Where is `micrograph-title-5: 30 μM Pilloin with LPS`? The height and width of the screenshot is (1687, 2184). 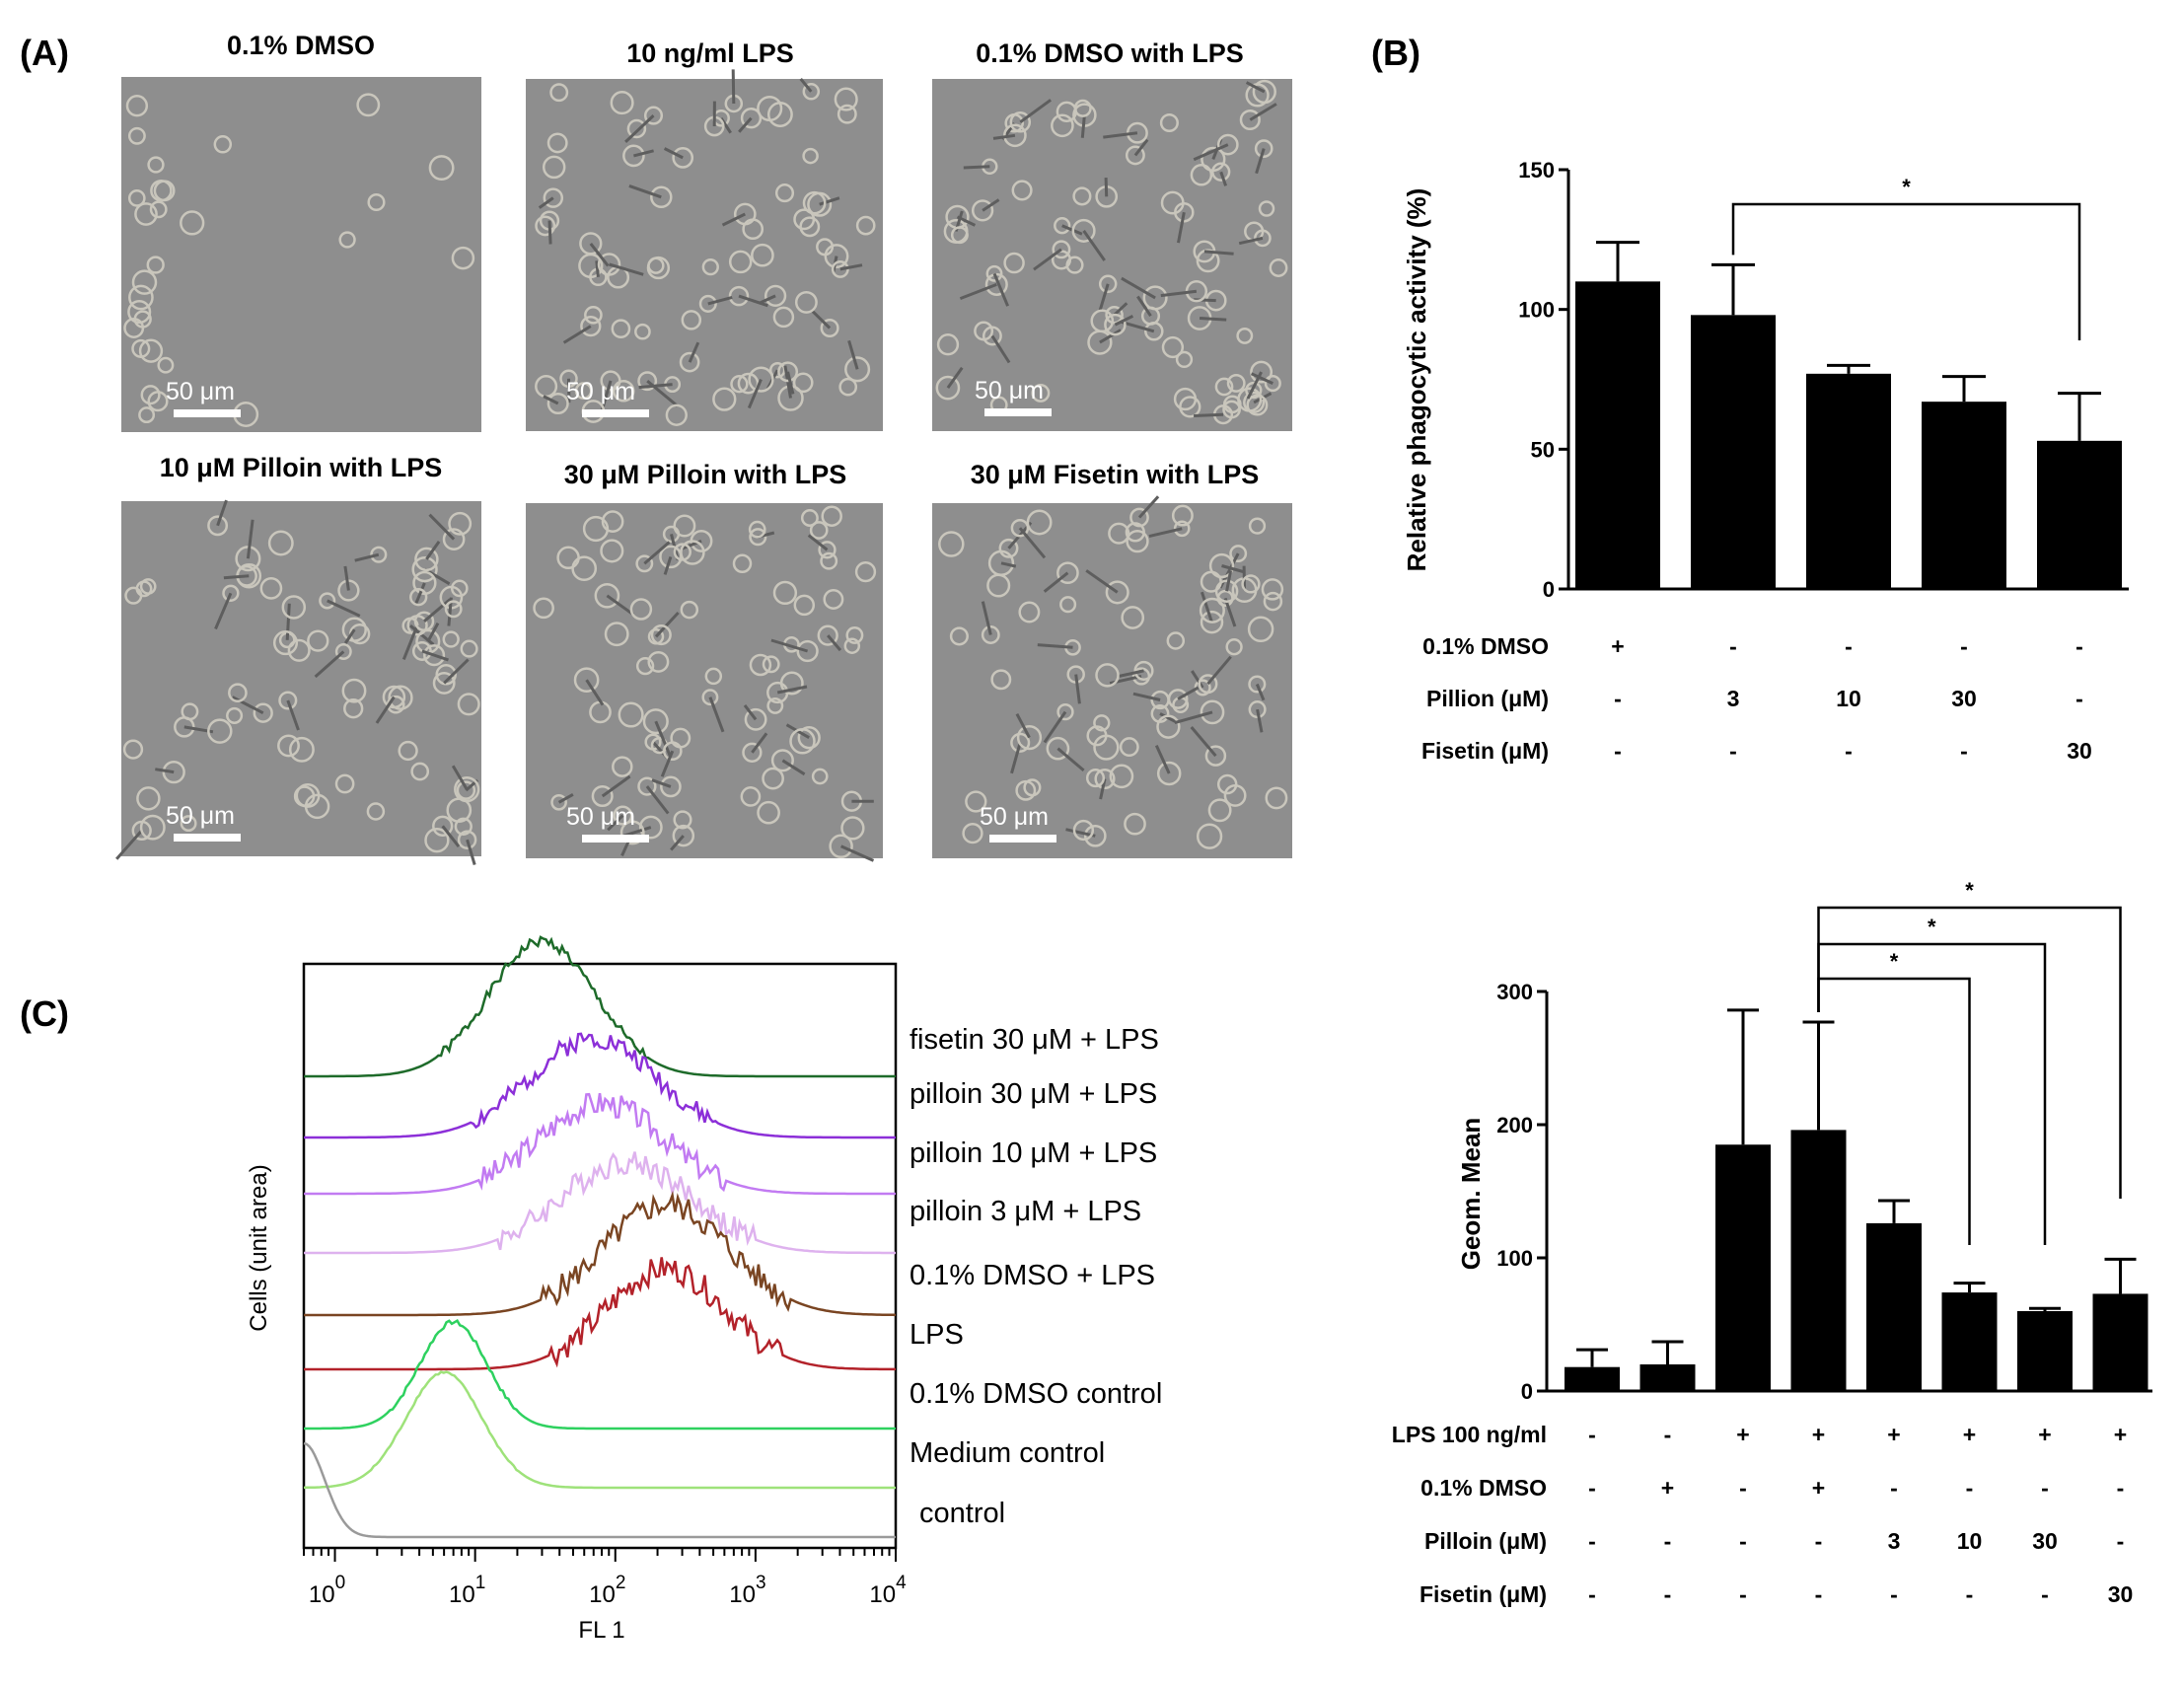
micrograph-title-5: 30 μM Pilloin with LPS is located at coordinates (705, 474).